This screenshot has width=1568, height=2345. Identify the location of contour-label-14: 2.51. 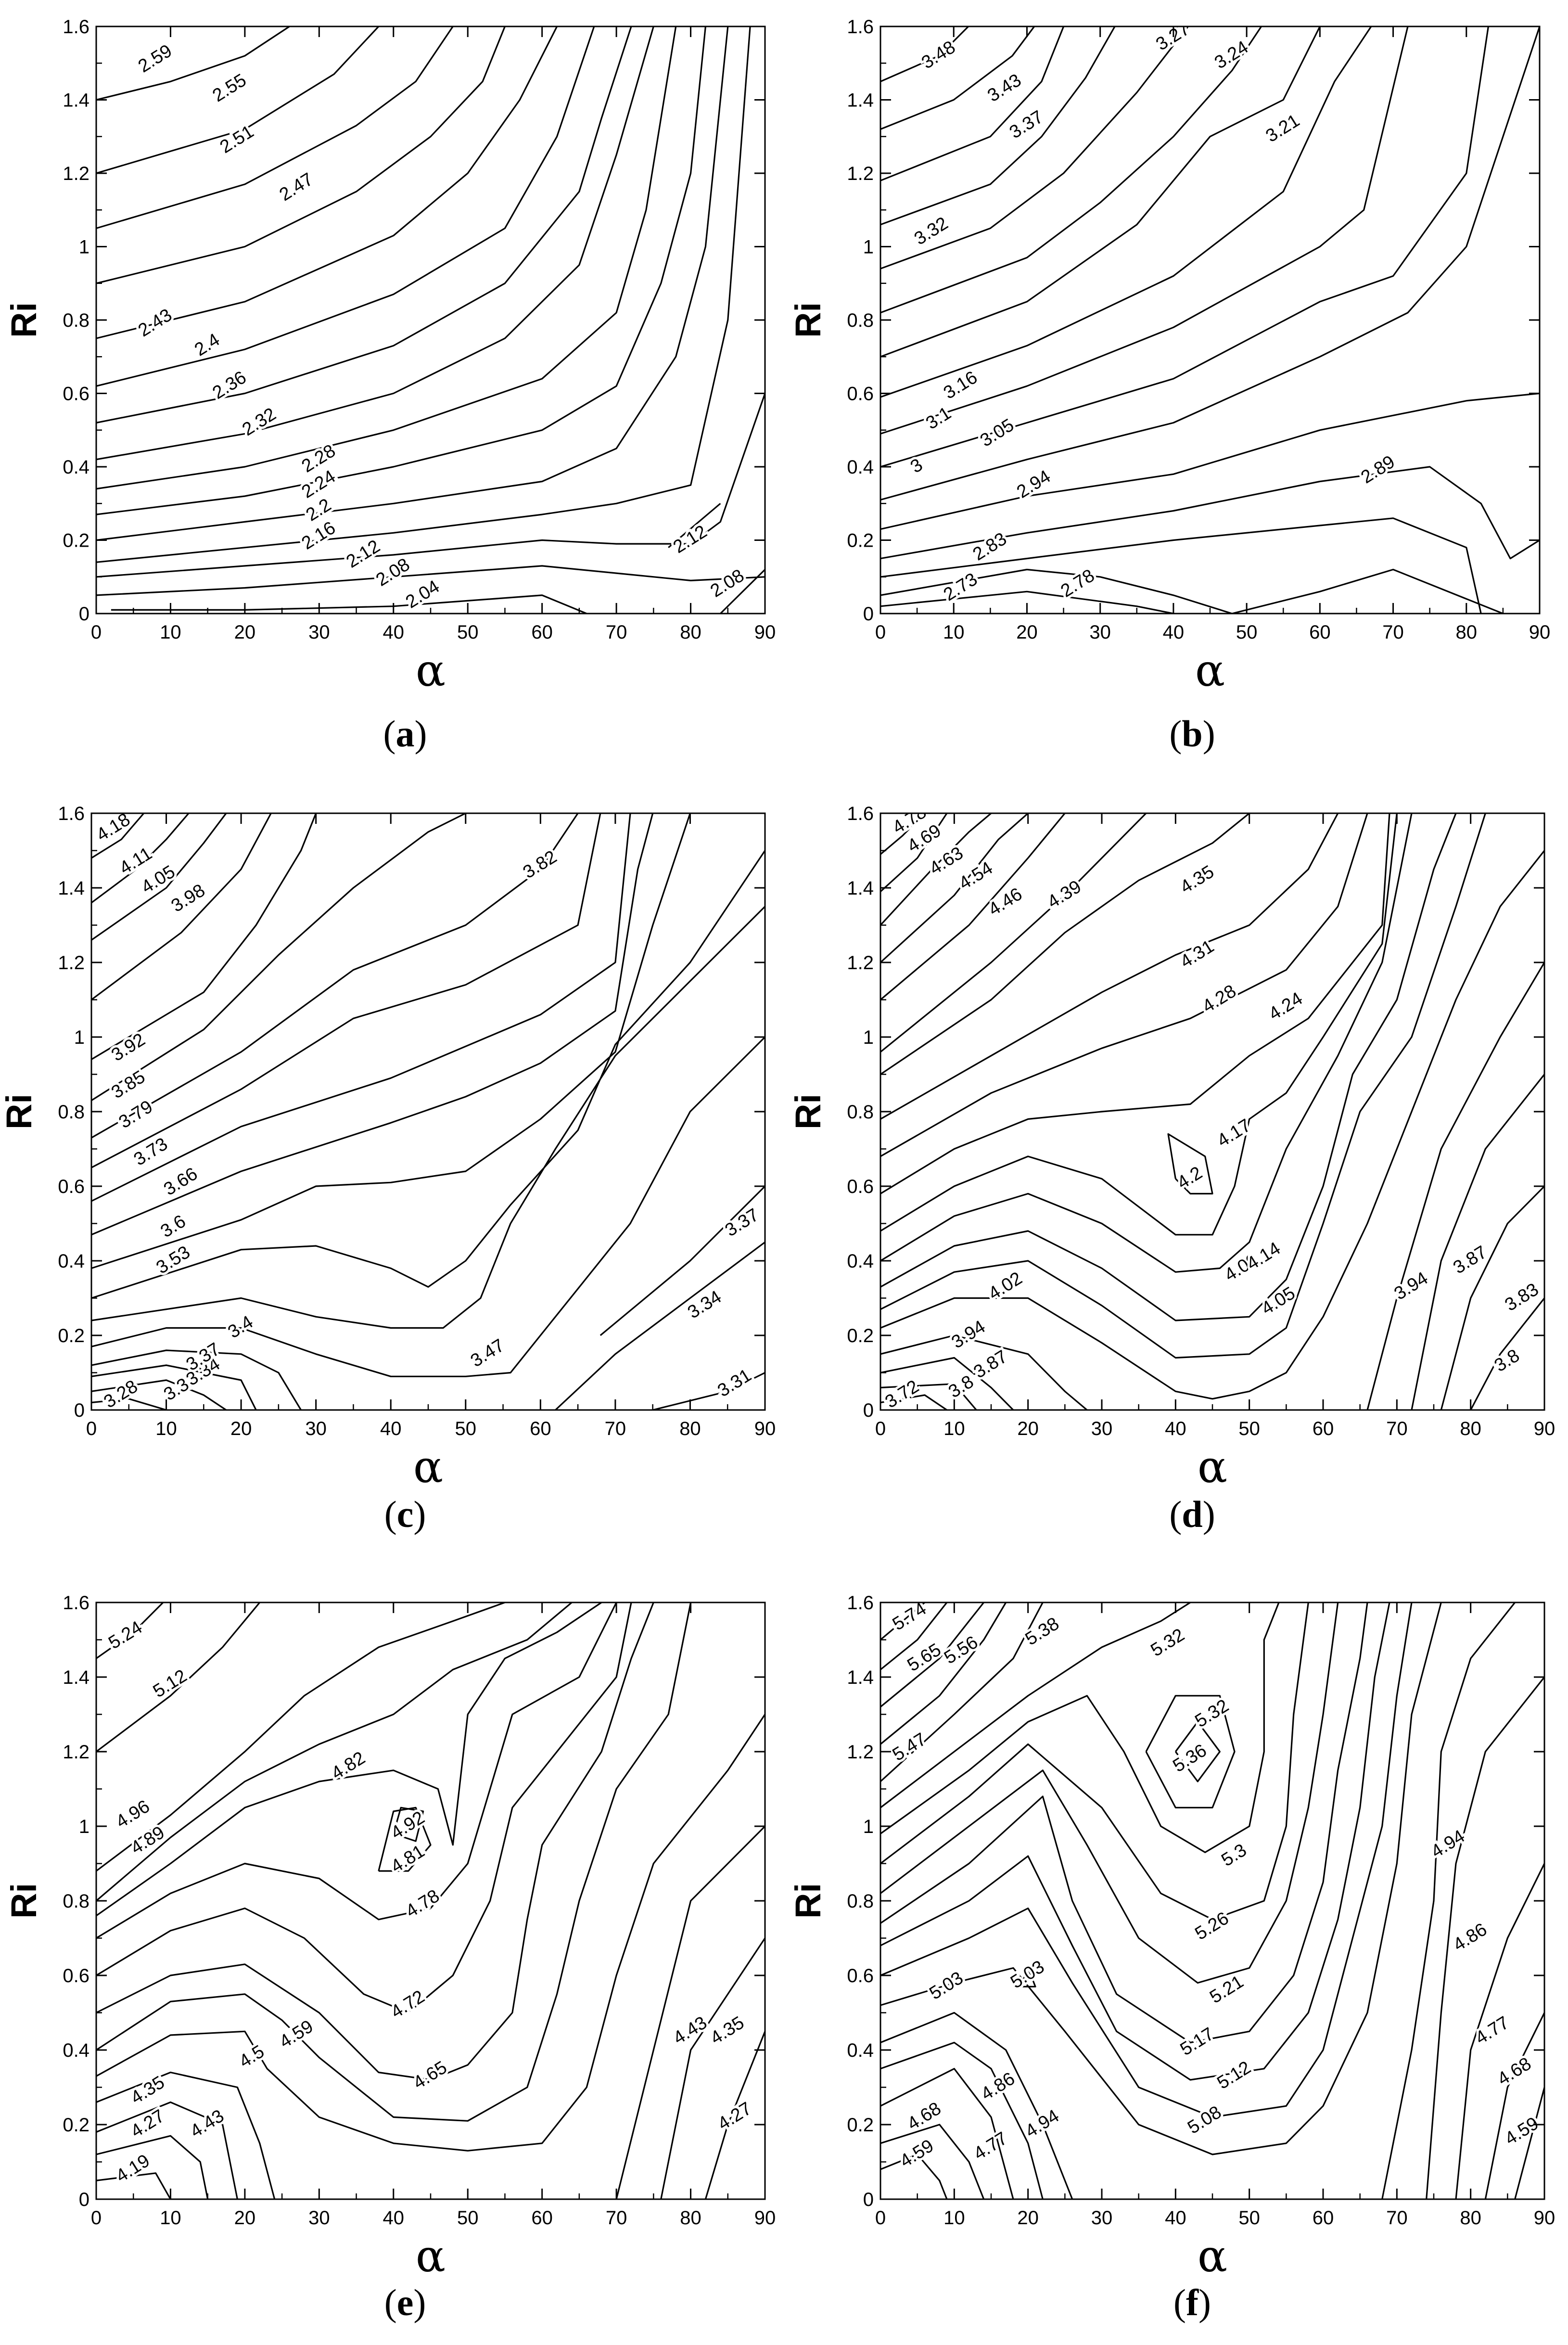
(237, 139).